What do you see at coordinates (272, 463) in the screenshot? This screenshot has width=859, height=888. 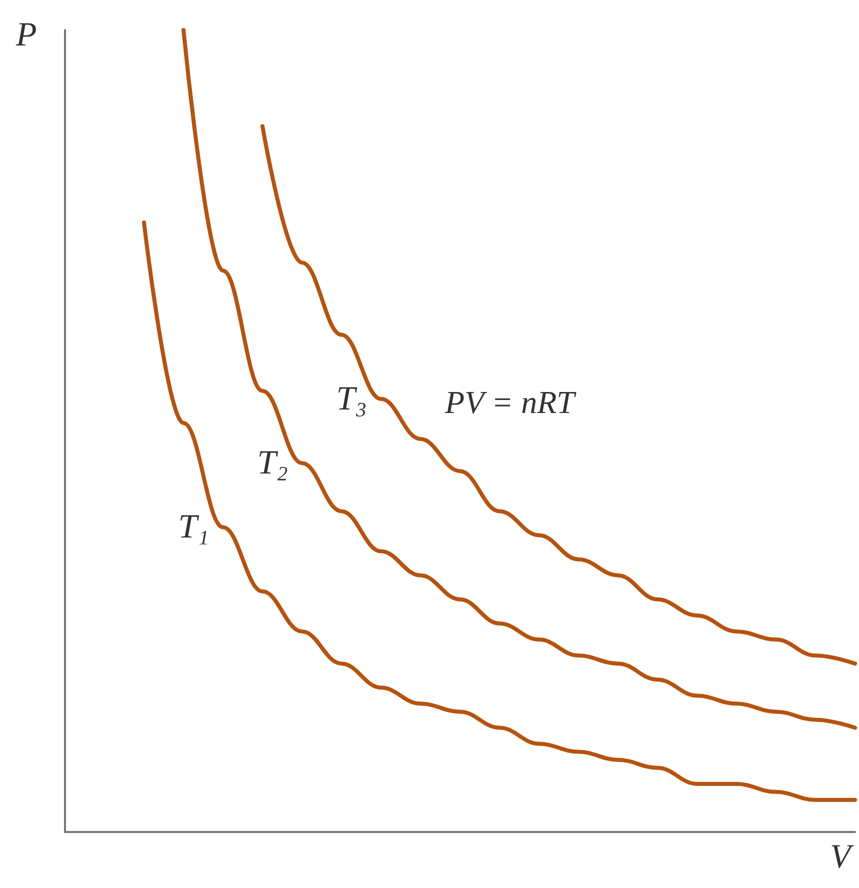 I see `series-label: T₂` at bounding box center [272, 463].